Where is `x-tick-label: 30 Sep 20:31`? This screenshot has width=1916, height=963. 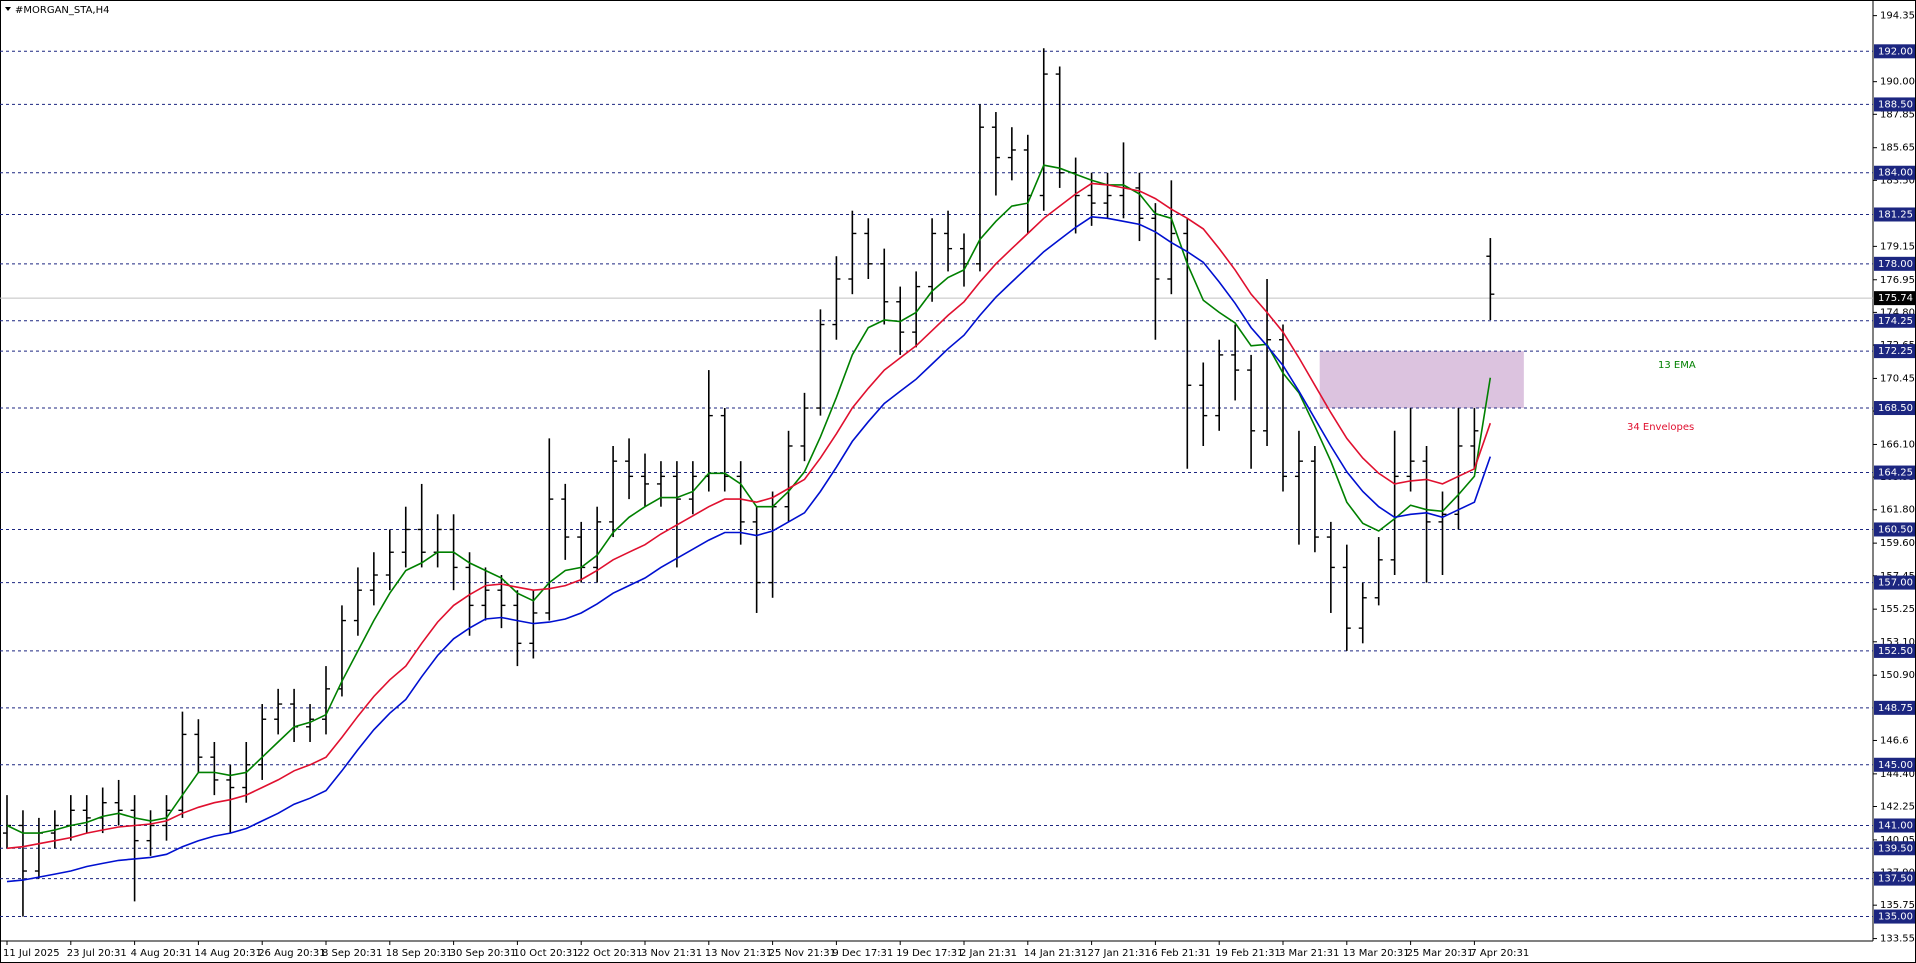 x-tick-label: 30 Sep 20:31 is located at coordinates (483, 953).